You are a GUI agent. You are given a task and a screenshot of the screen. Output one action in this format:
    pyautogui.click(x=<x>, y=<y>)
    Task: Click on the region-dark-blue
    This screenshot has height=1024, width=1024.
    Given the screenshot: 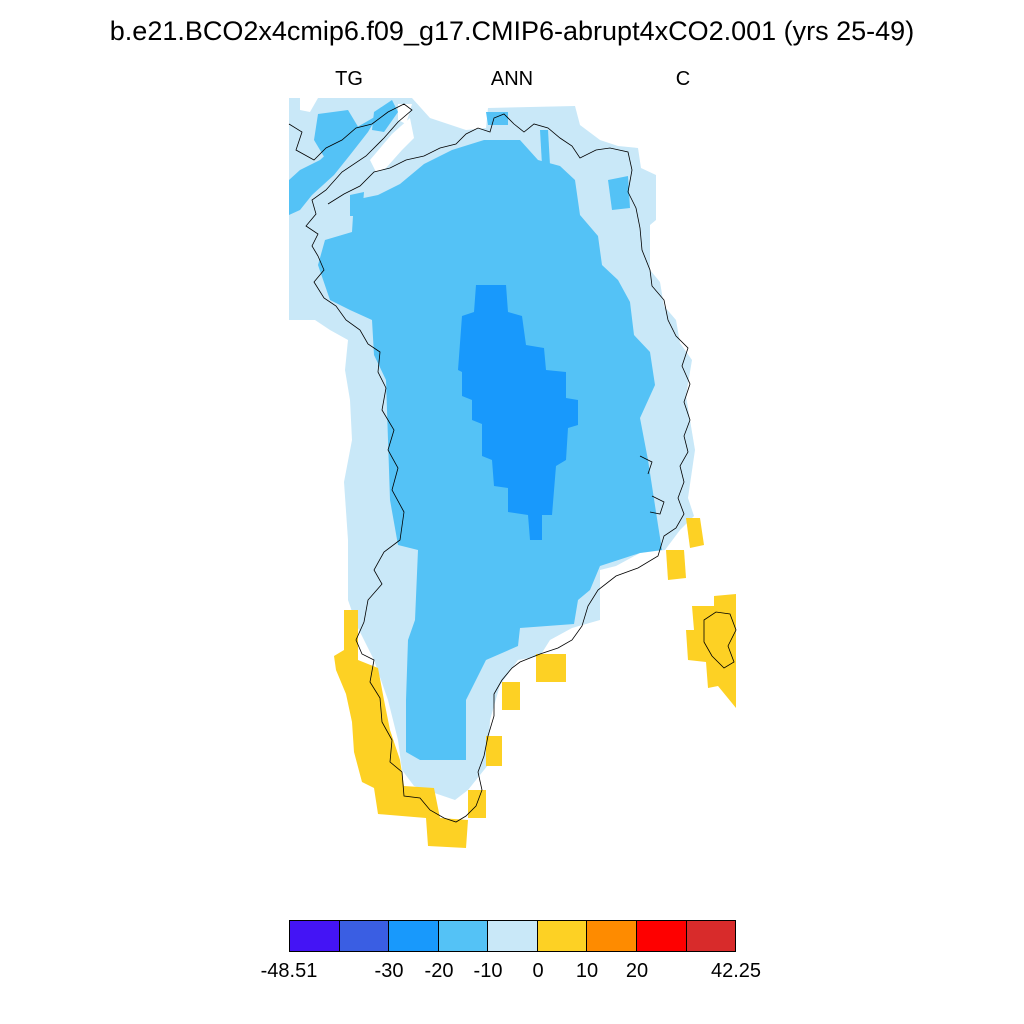 What is the action you would take?
    pyautogui.click(x=518, y=412)
    